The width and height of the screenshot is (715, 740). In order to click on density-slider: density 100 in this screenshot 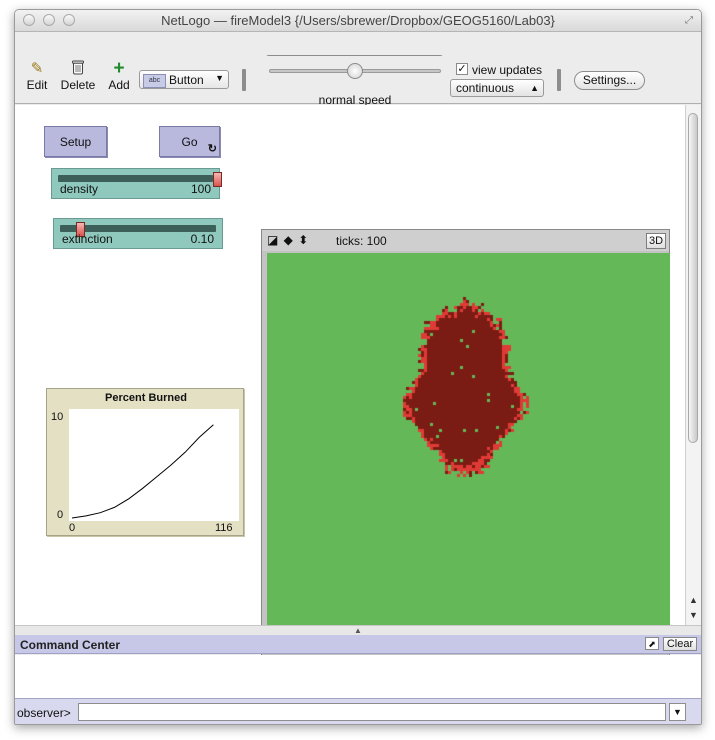, I will do `click(136, 183)`.